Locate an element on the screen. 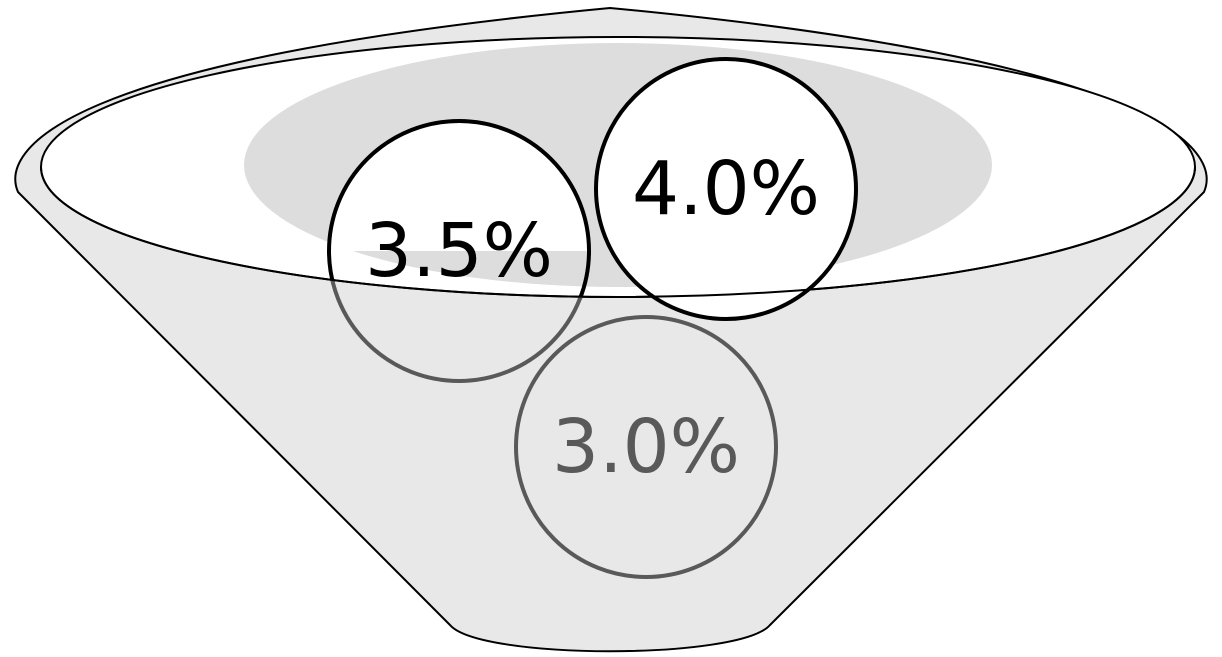  ball-4-0: 4.0% is located at coordinates (726, 189).